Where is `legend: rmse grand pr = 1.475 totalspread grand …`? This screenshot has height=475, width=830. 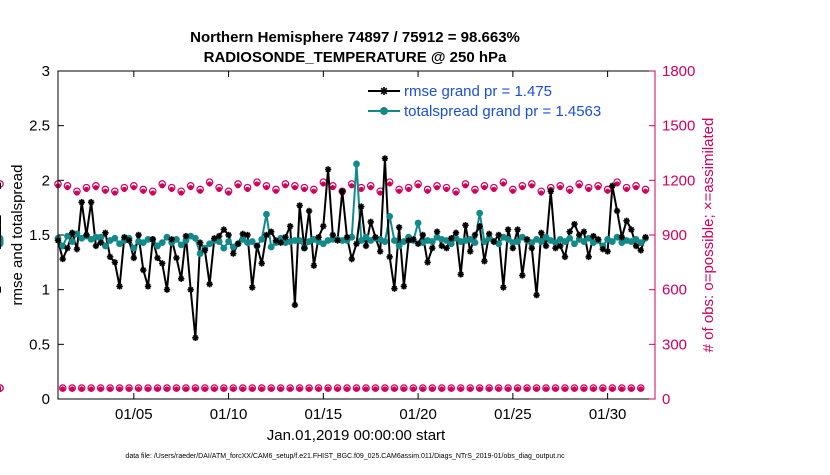 legend: rmse grand pr = 1.475 totalspread grand … is located at coordinates (484, 101).